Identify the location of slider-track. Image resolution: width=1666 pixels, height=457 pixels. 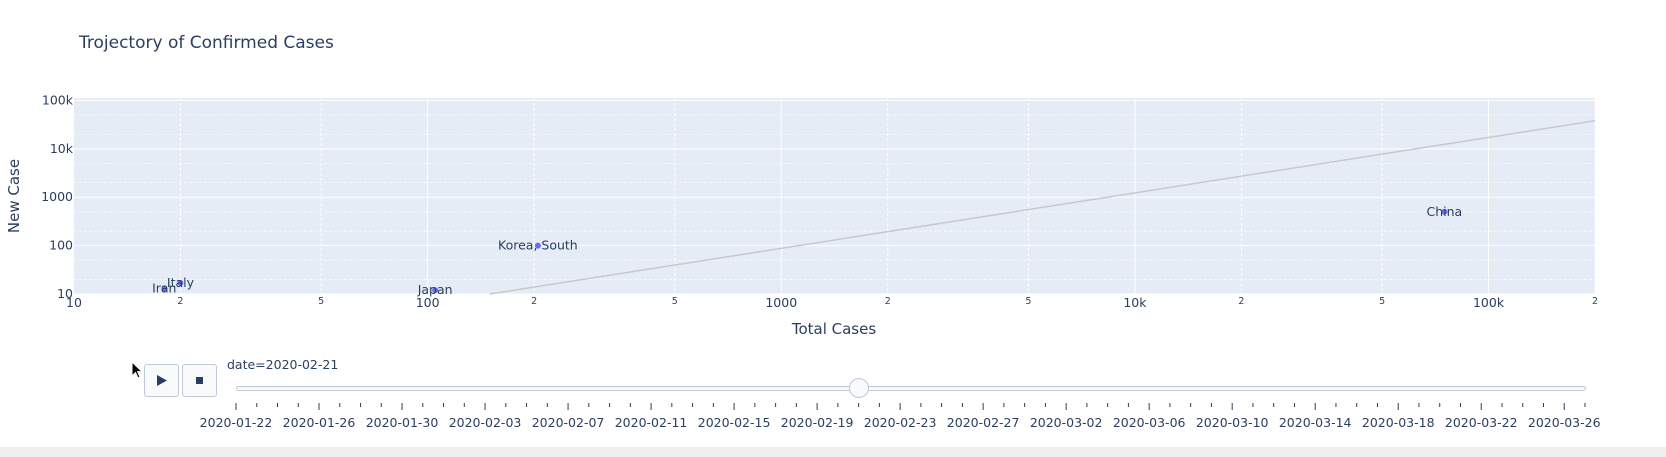
(911, 388).